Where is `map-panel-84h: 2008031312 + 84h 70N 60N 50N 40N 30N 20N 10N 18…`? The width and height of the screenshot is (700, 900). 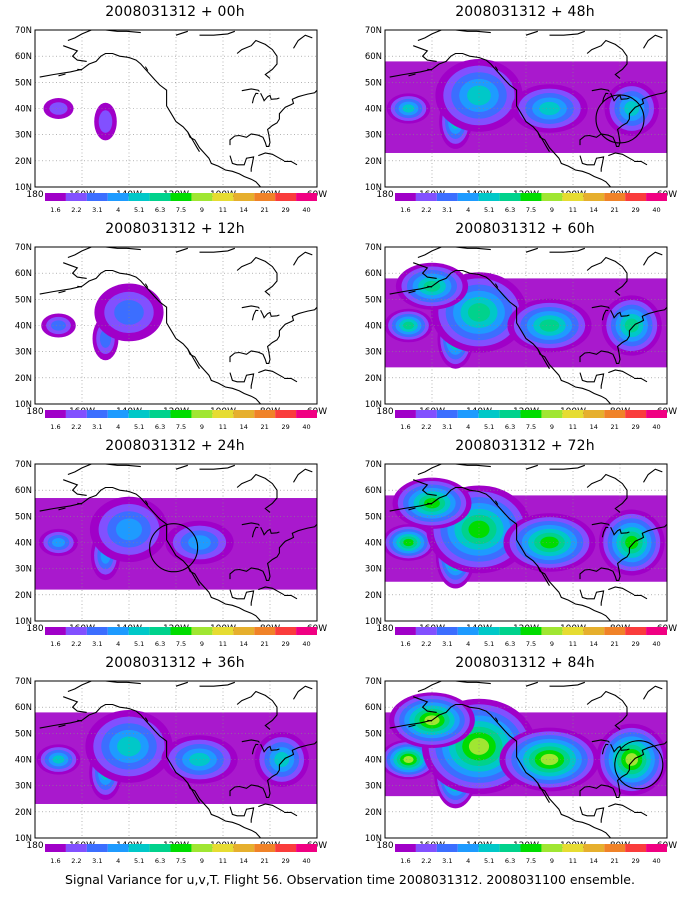
map-panel-84h: 2008031312 + 84h 70N 60N 50N 40N 30N 20N 10N 18… is located at coordinates (525, 758).